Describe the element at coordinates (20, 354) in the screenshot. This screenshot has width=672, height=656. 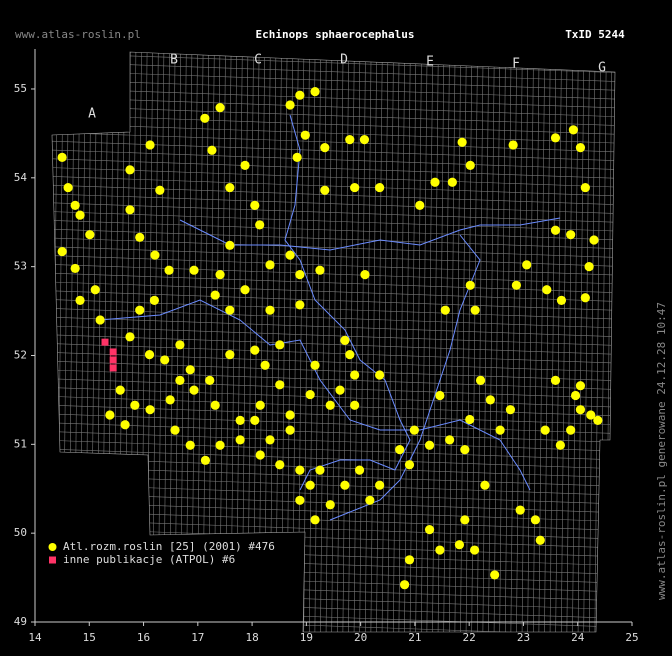
I see `y-tick-label: 52` at that location.